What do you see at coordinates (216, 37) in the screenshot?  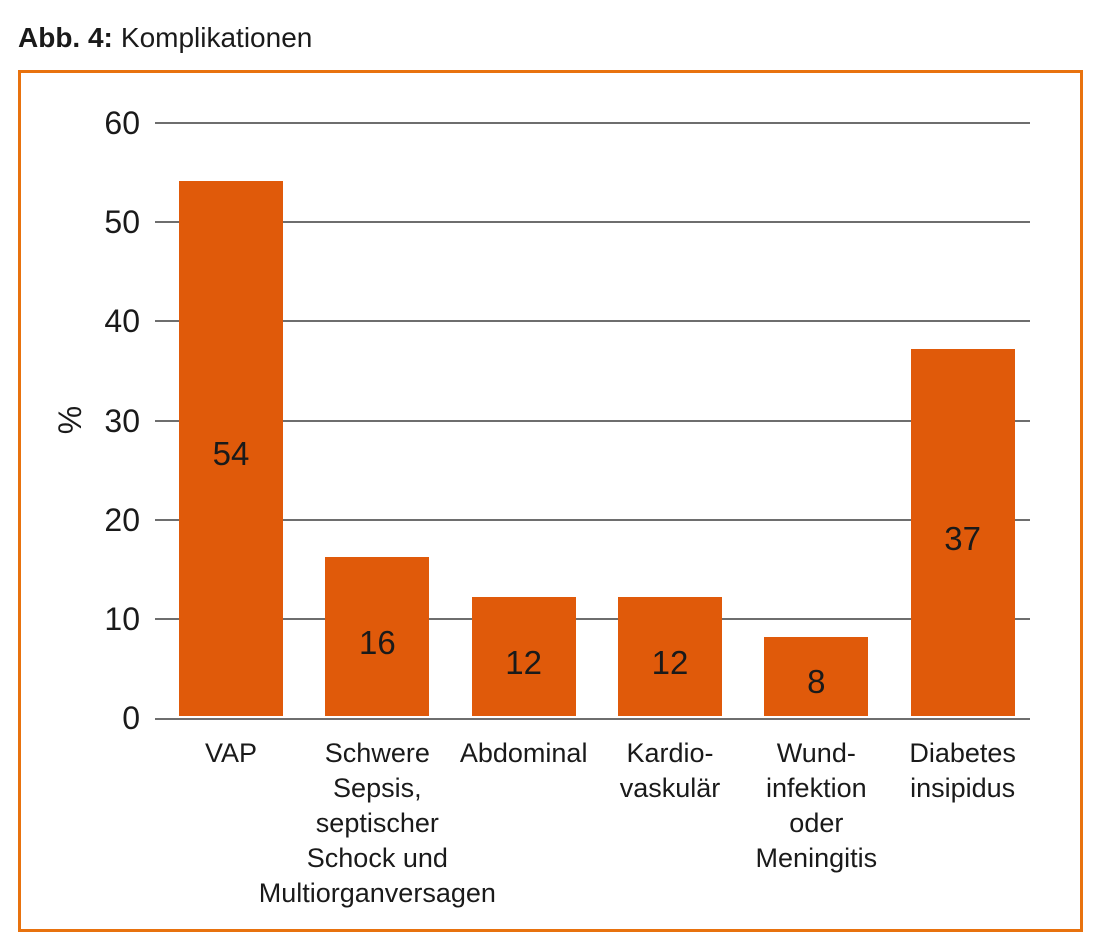 I see `figure-title: Komplikationen` at bounding box center [216, 37].